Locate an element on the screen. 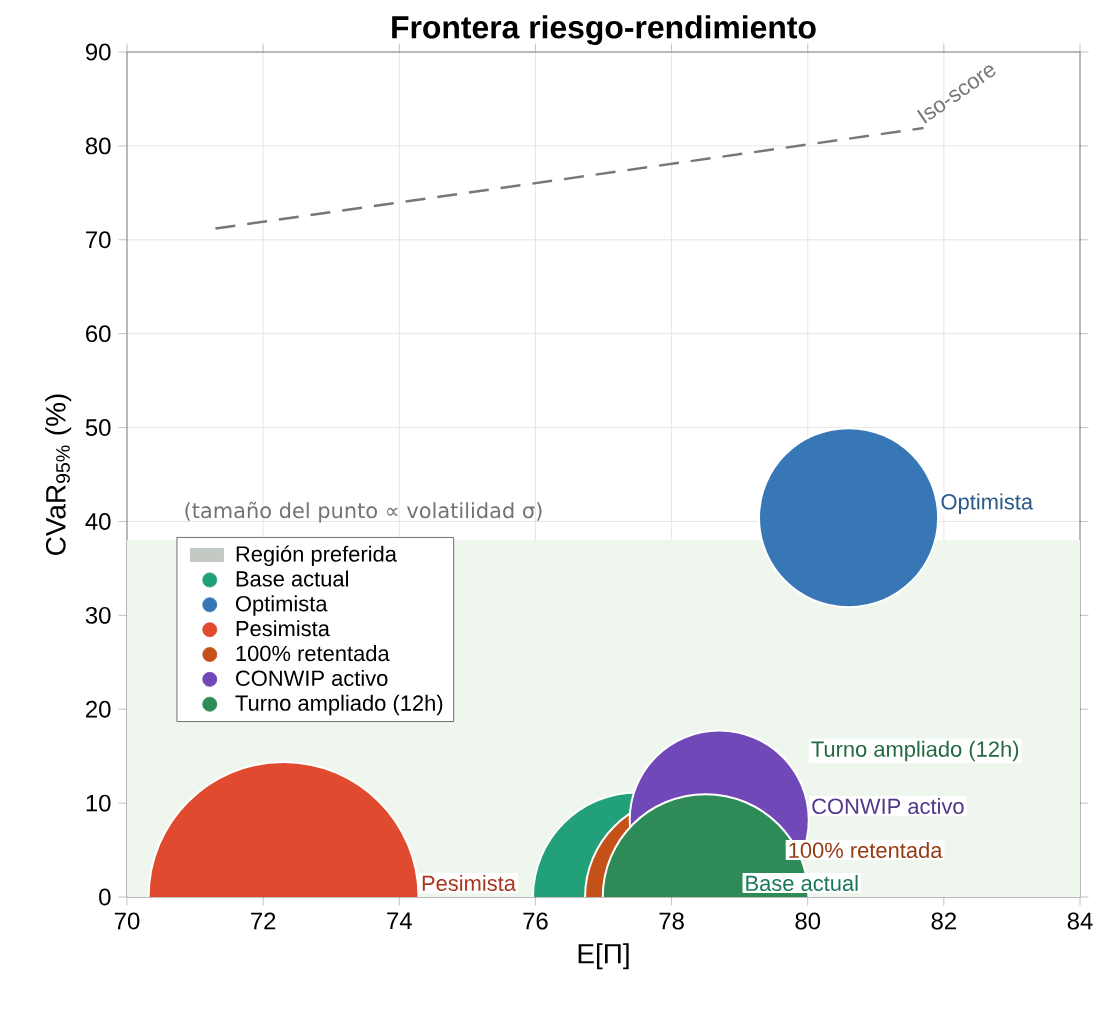  text: CONWIP activo is located at coordinates (888, 806).